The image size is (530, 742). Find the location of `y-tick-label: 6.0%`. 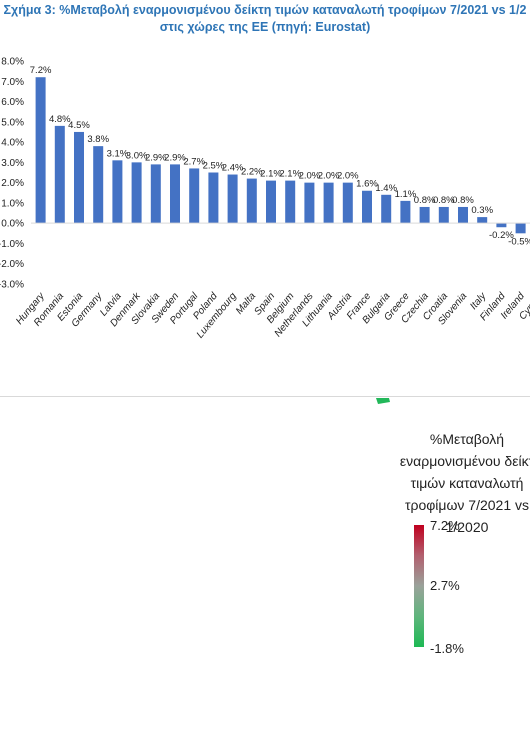

y-tick-label: 6.0% is located at coordinates (12, 102).